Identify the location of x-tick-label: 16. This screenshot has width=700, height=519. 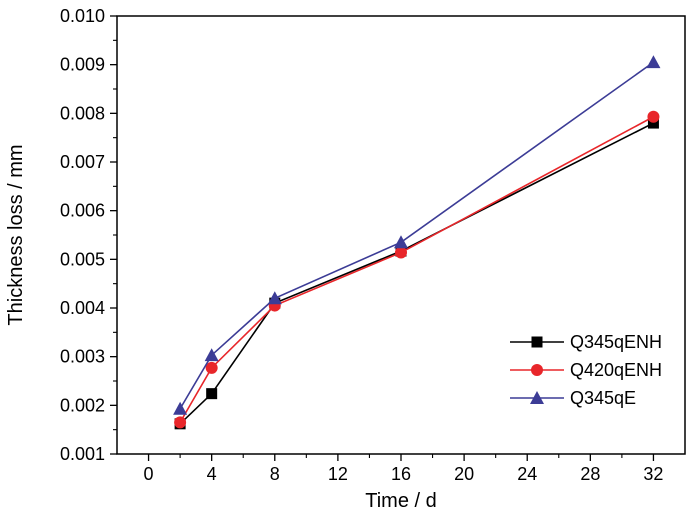
(401, 474).